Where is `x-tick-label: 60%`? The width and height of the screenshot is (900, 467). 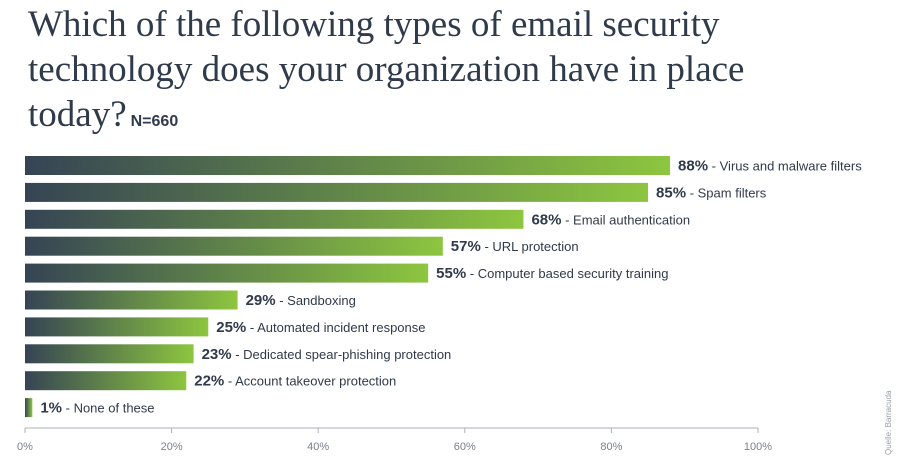
x-tick-label: 60% is located at coordinates (465, 447).